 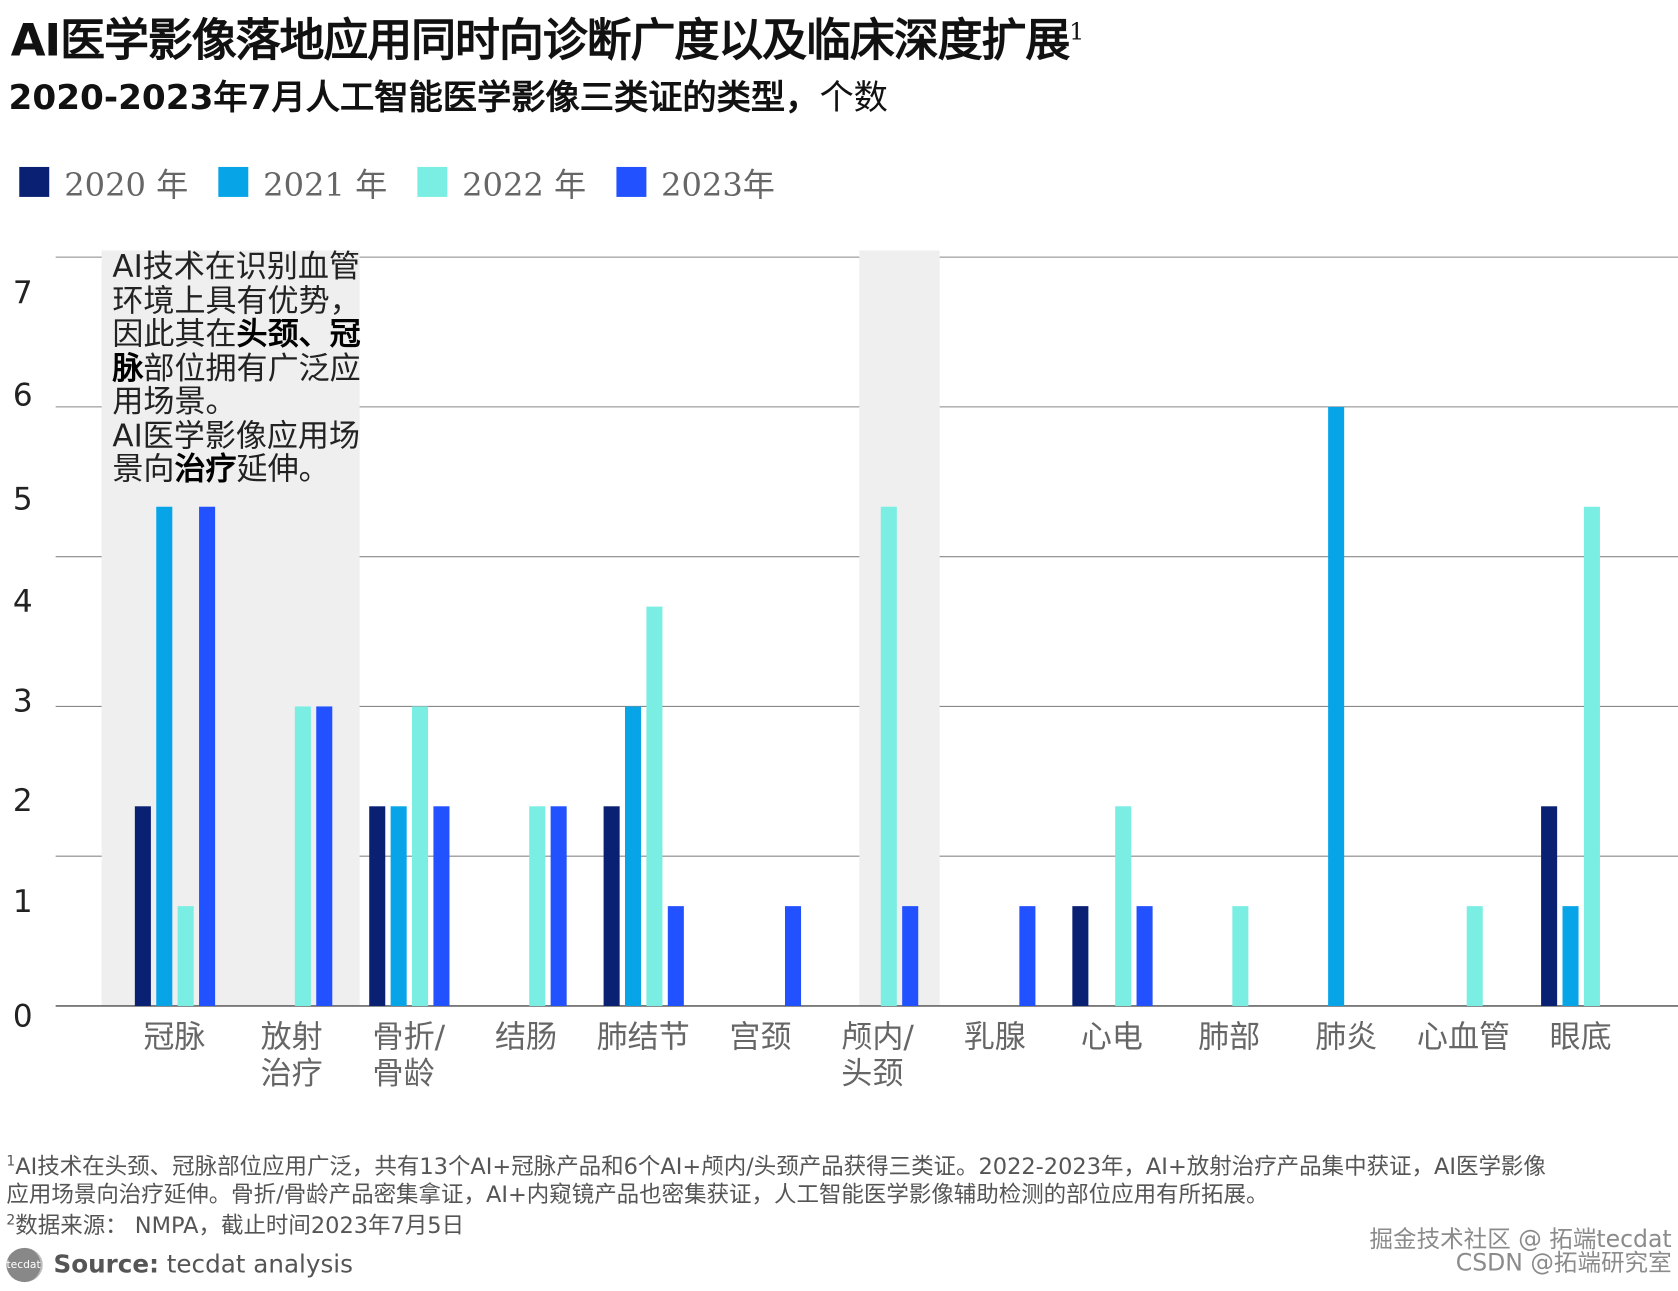 What do you see at coordinates (22, 1015) in the screenshot?
I see `y-tick-label: 0` at bounding box center [22, 1015].